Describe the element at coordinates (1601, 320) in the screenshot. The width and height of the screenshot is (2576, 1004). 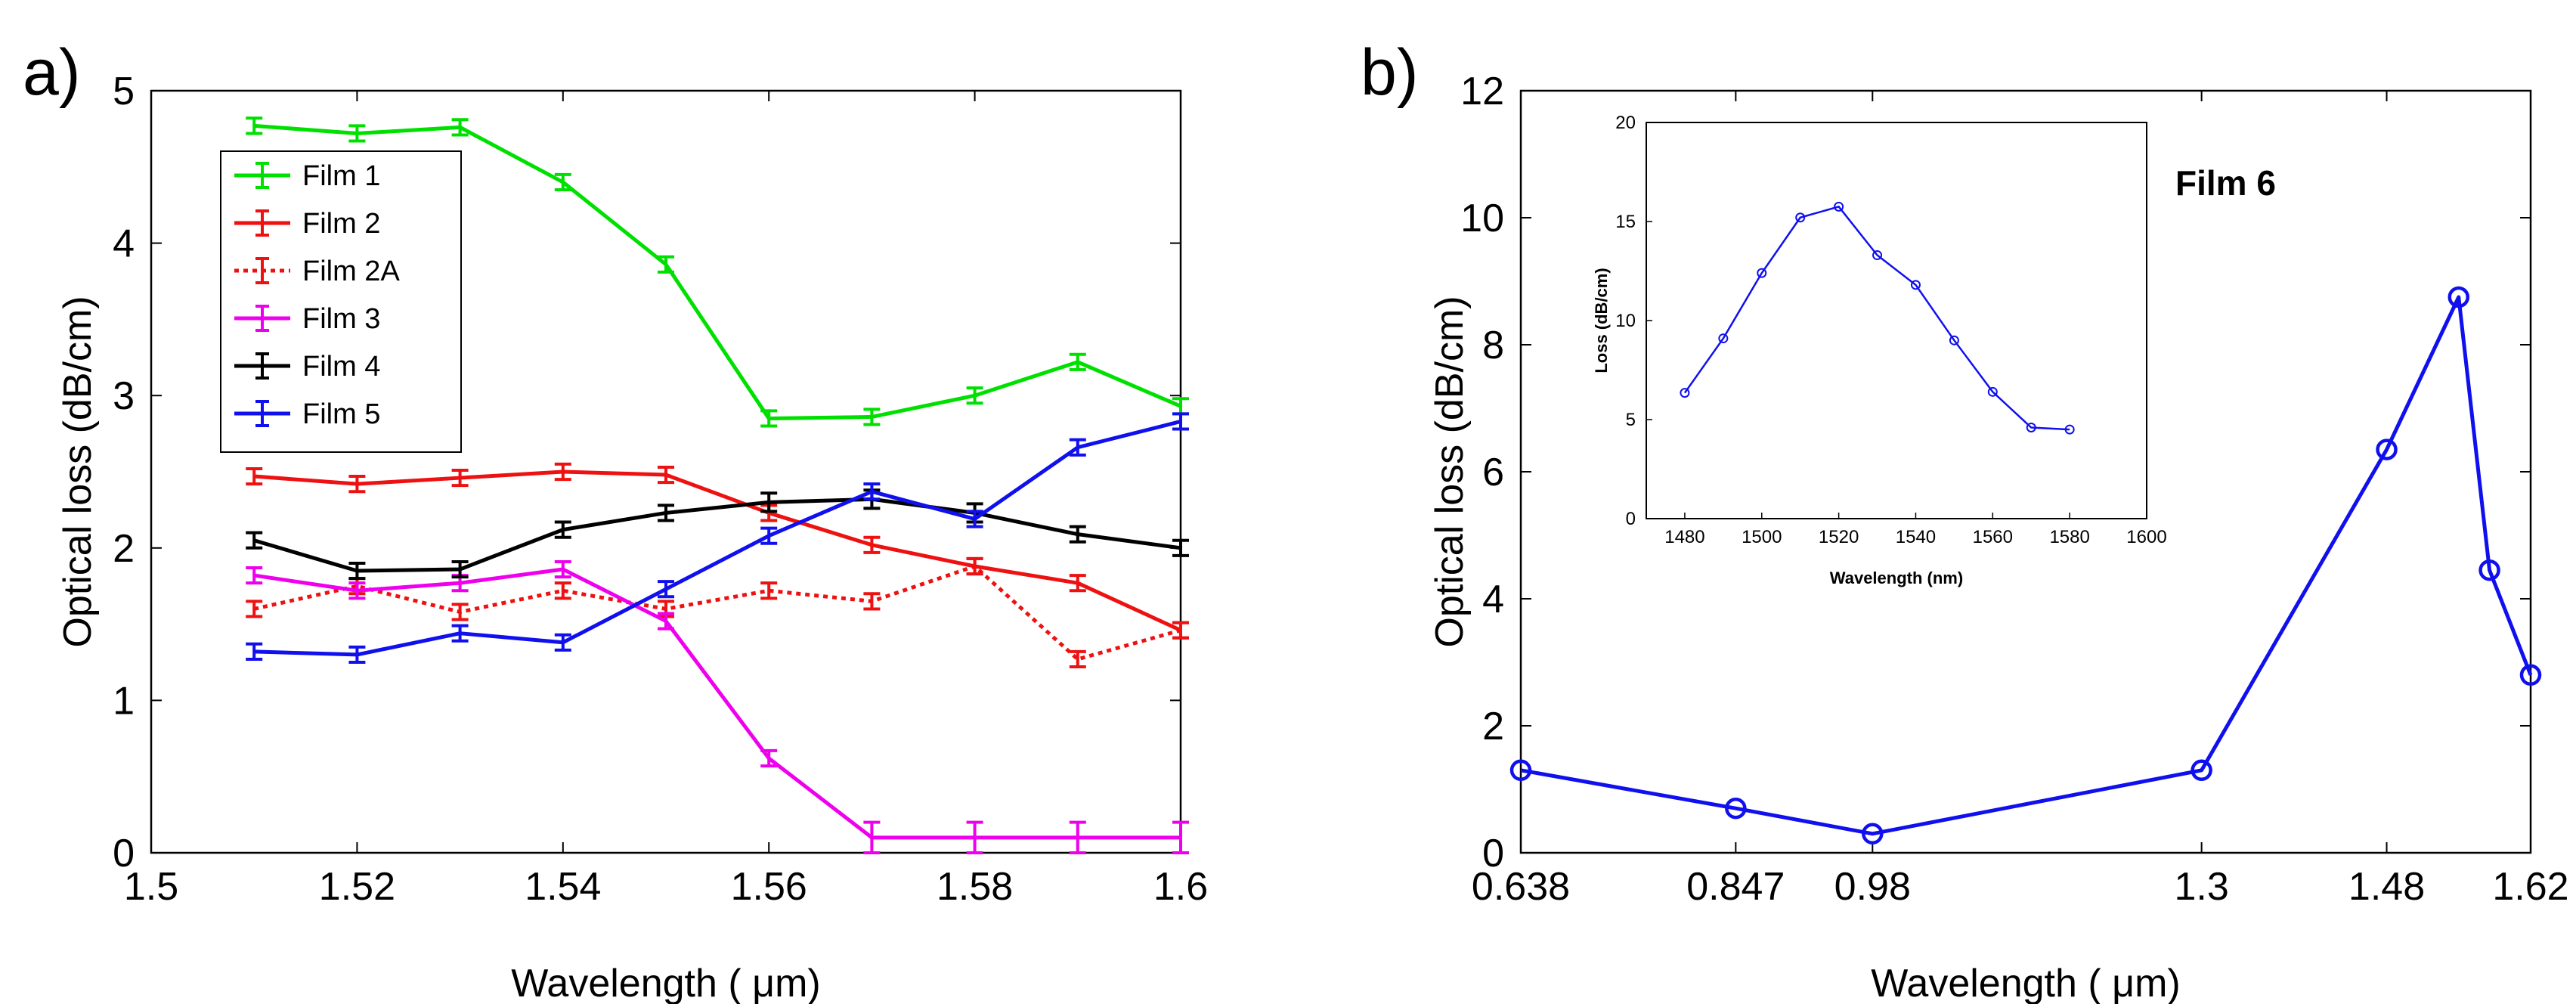
I see `inset-y-axis-label: Loss (dB/cm)` at that location.